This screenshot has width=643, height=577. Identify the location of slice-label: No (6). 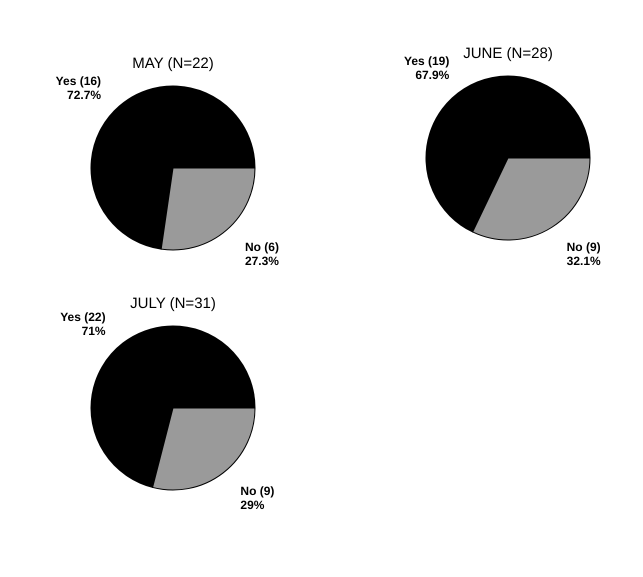
(261, 247).